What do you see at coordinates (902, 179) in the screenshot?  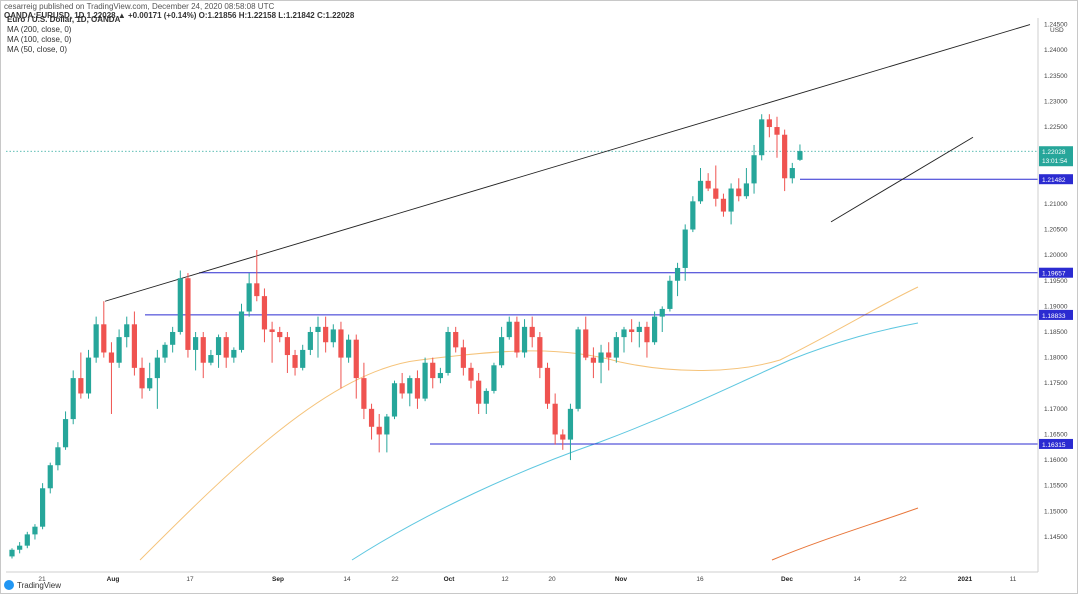 I see `lower-trend-line` at bounding box center [902, 179].